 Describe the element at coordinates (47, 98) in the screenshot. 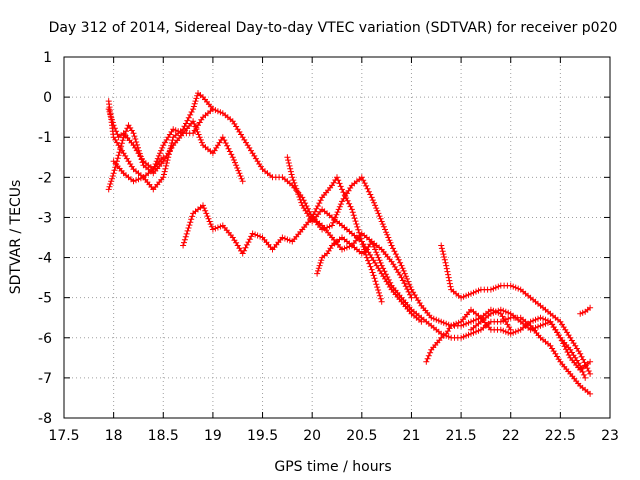

I see `y-tick-label: 0` at that location.